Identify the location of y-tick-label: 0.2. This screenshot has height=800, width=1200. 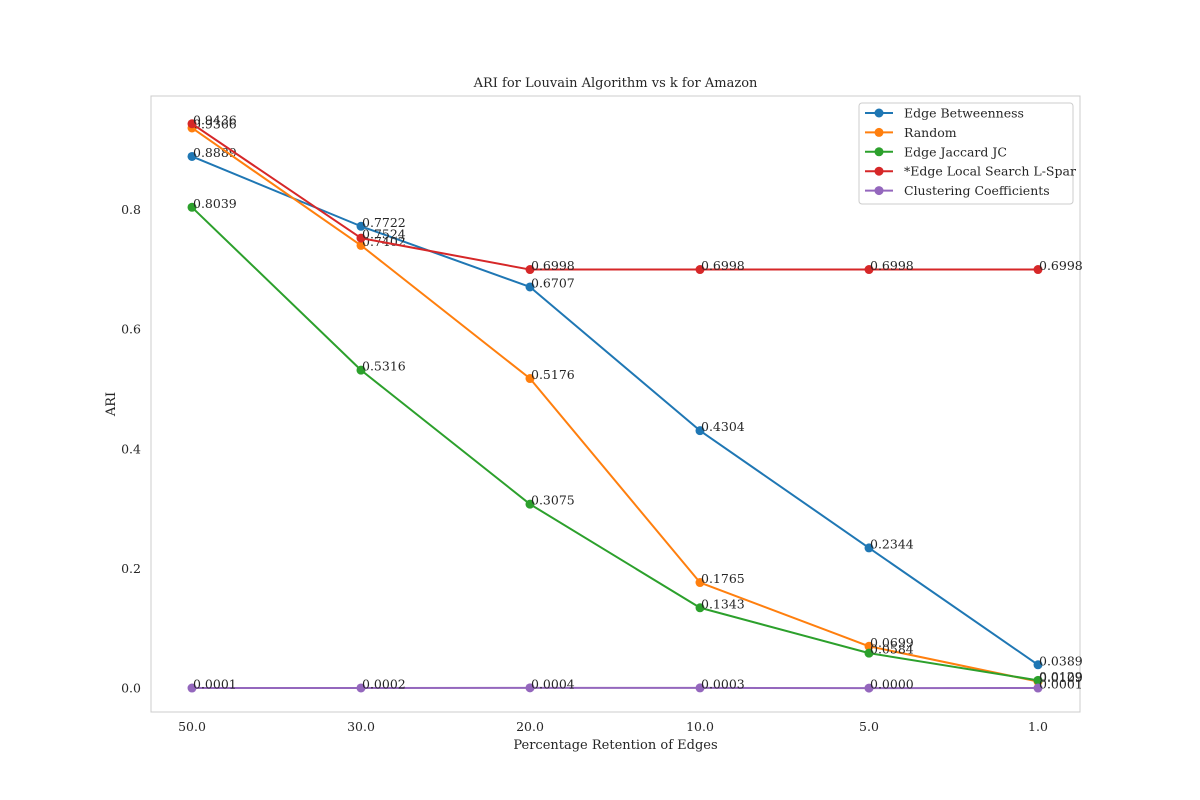
(131, 568).